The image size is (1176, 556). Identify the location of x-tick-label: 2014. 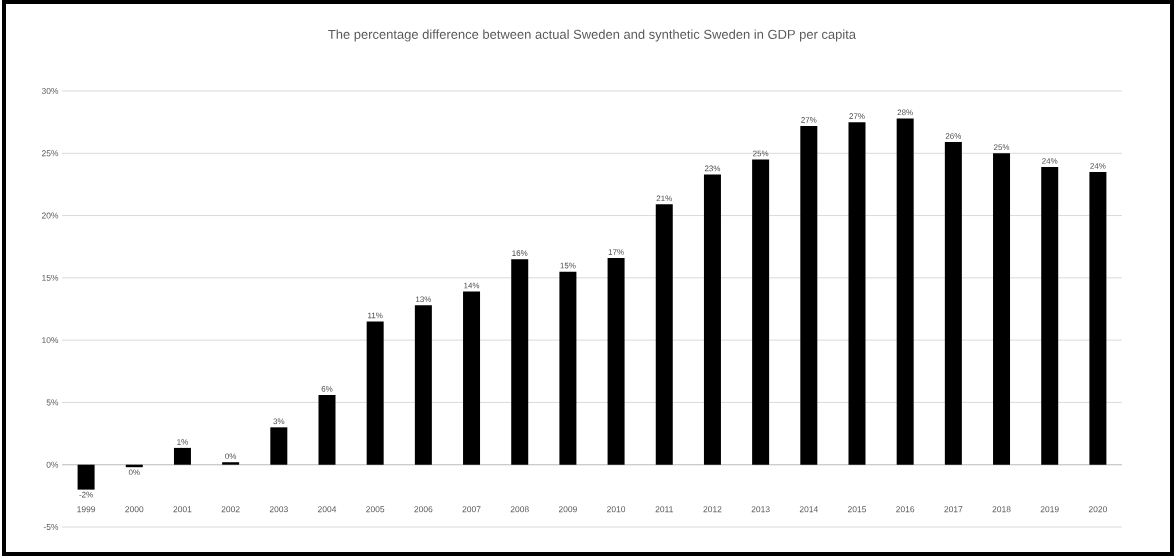
(808, 509).